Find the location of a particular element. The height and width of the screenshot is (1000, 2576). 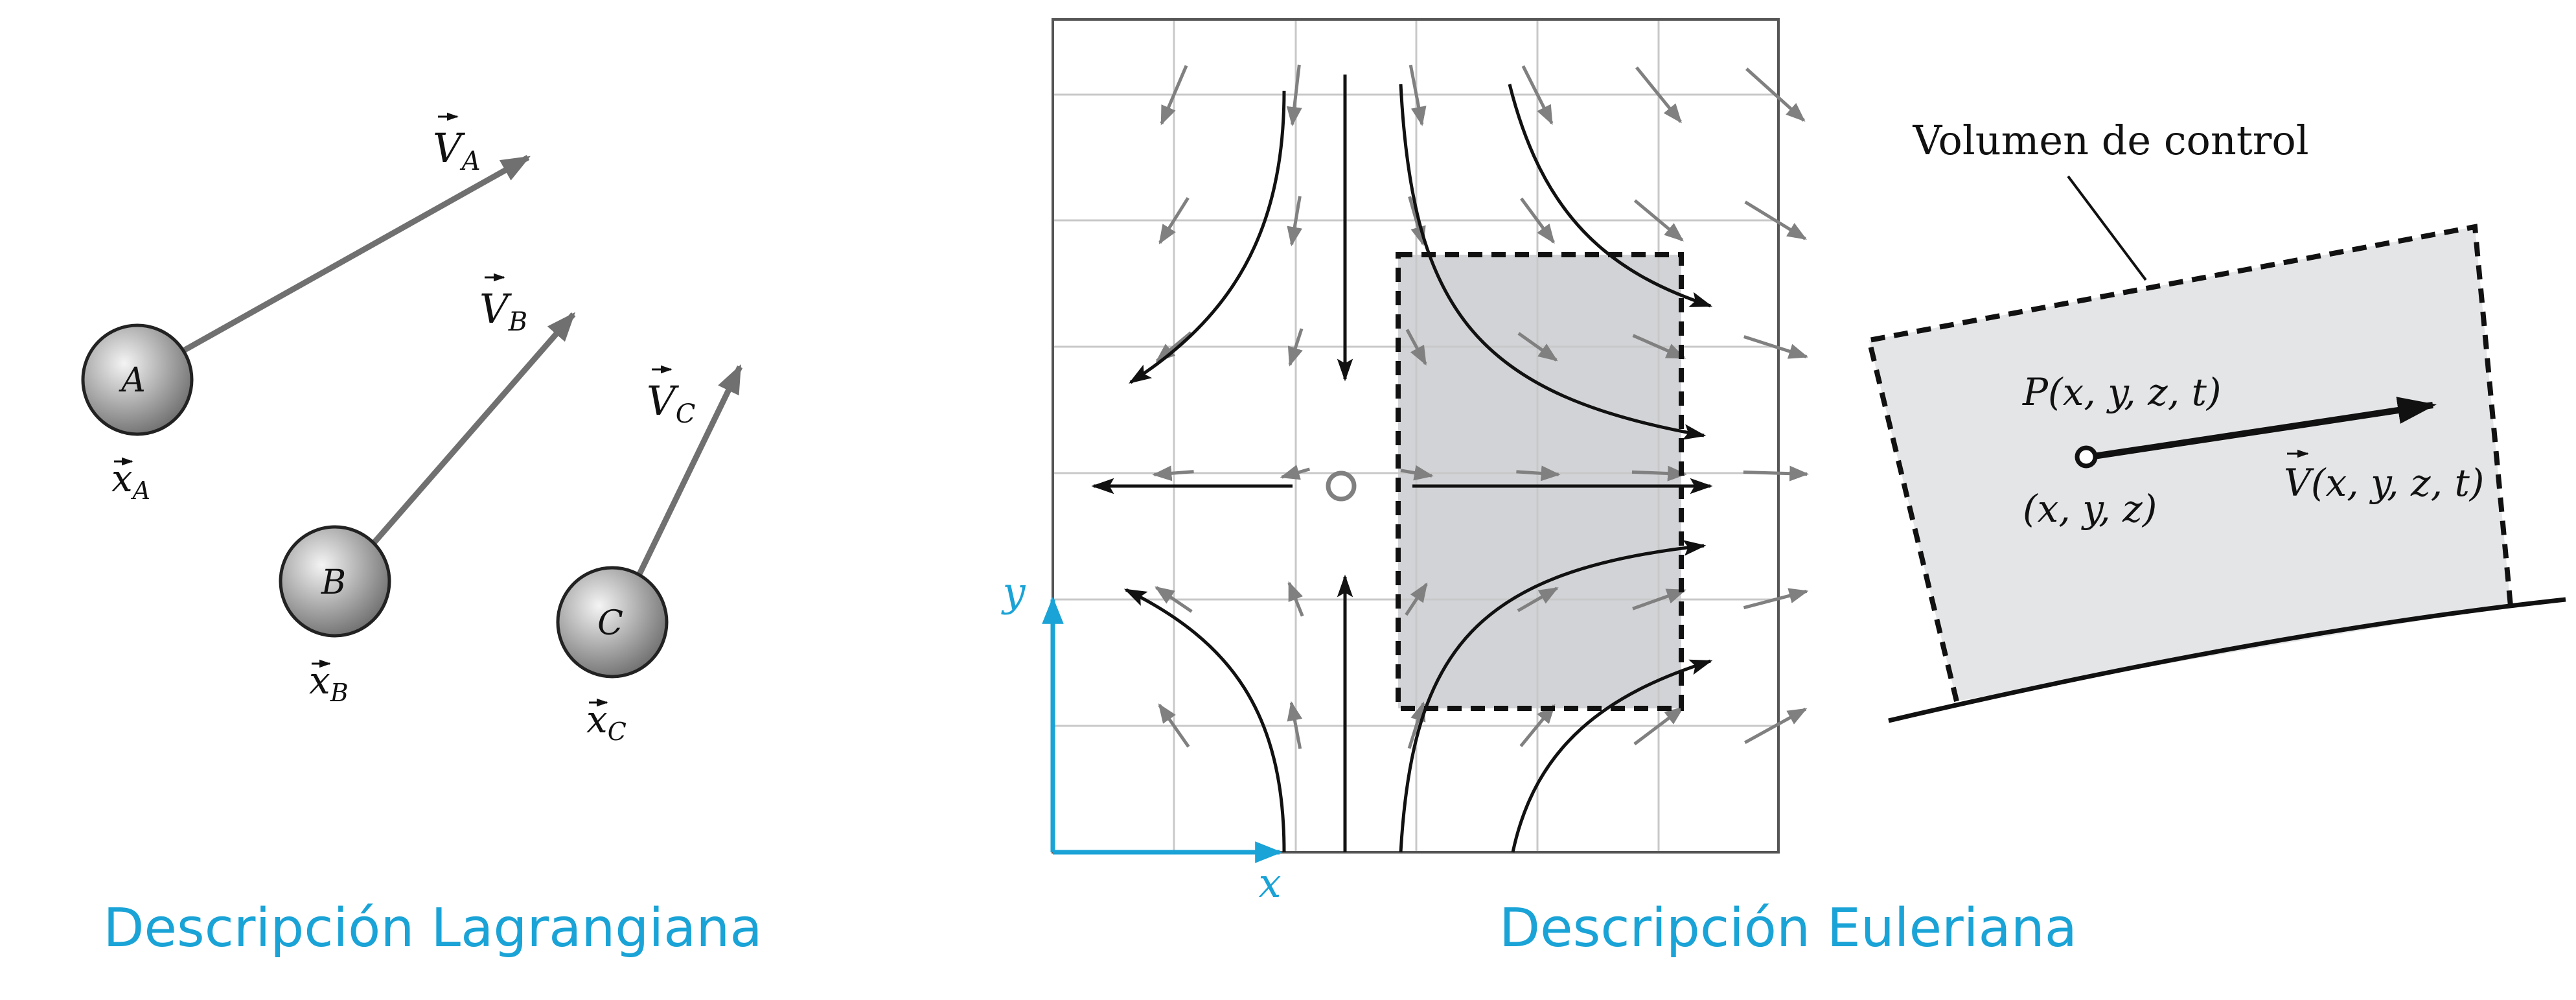

velocity-arrow-C is located at coordinates (689, 471).